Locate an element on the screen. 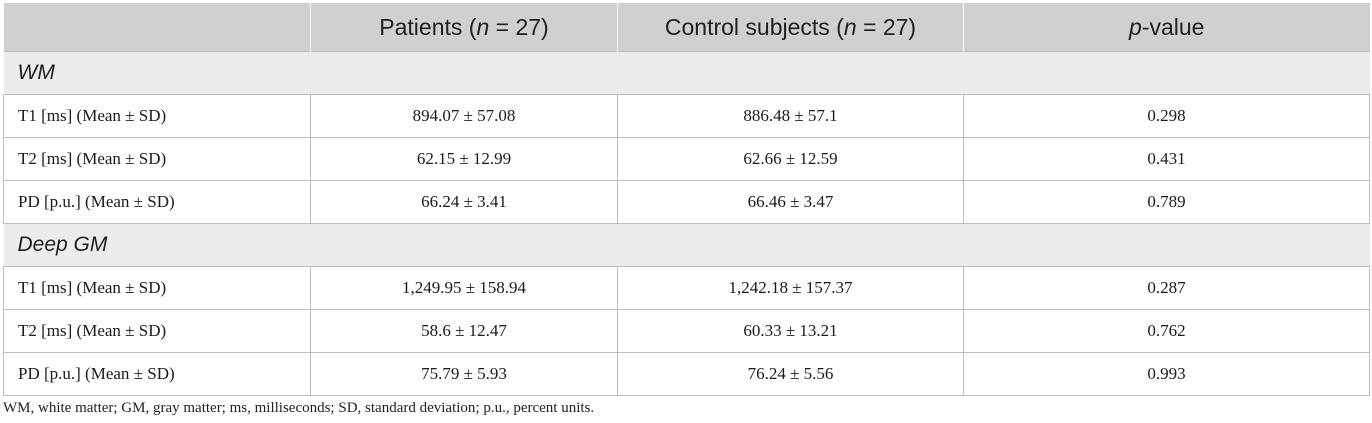 The height and width of the screenshot is (423, 1372). section-title: Deep GM is located at coordinates (686, 245).